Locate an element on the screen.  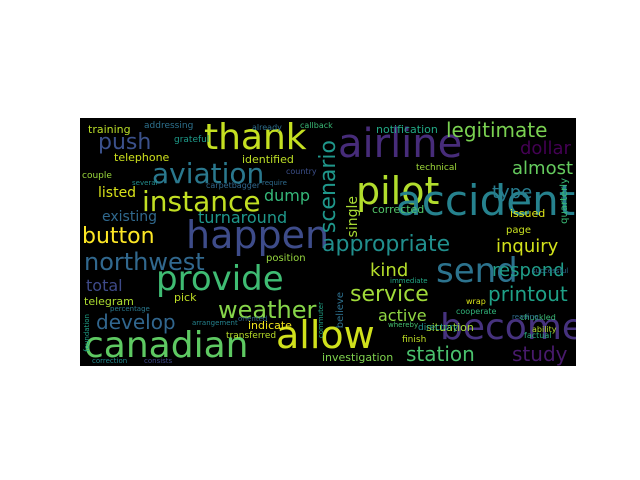
word-commuter: commuter is located at coordinates (321, 320).